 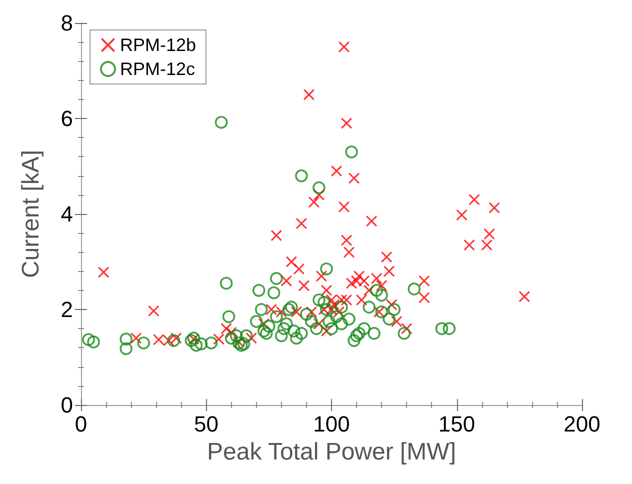 I want to click on x-tick-label: 100, so click(x=331, y=424).